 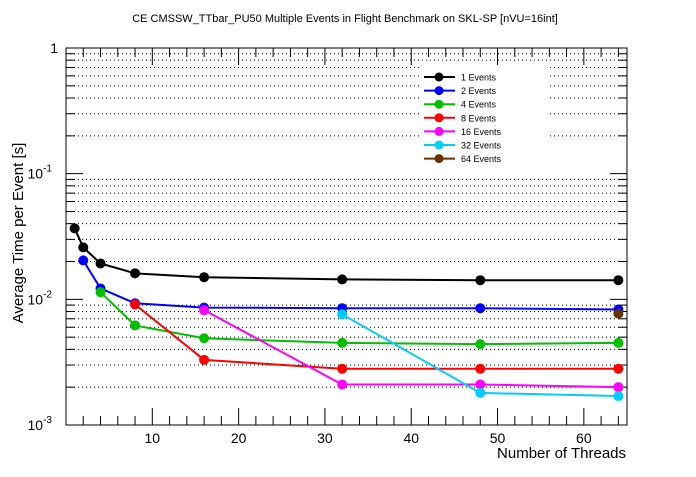 I want to click on legend-label: 8 Events, so click(x=479, y=118).